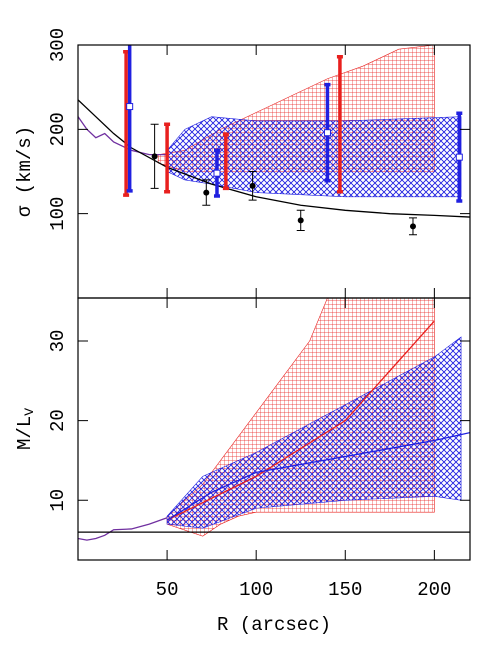 The image size is (500, 645). What do you see at coordinates (58, 420) in the screenshot?
I see `y-tick-label: 20` at bounding box center [58, 420].